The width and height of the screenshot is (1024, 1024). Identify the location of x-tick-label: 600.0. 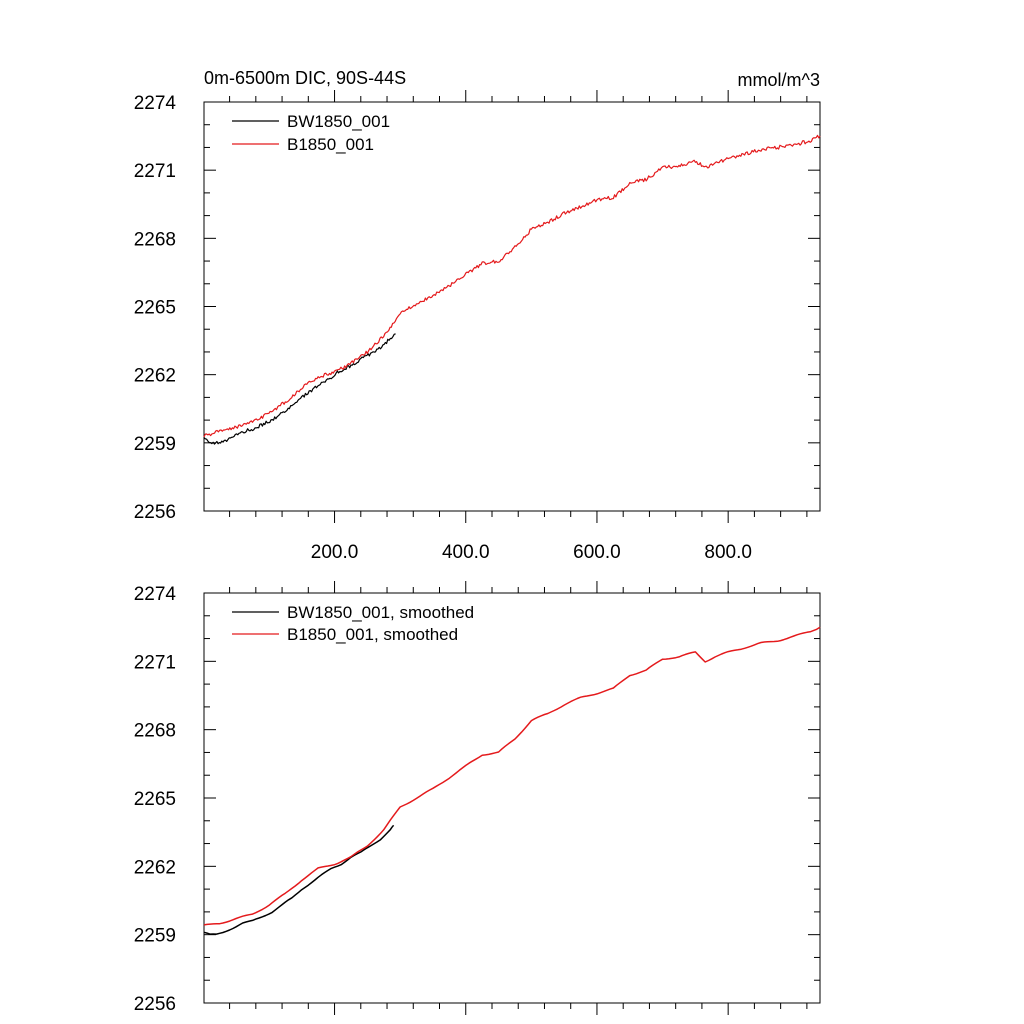
(597, 552).